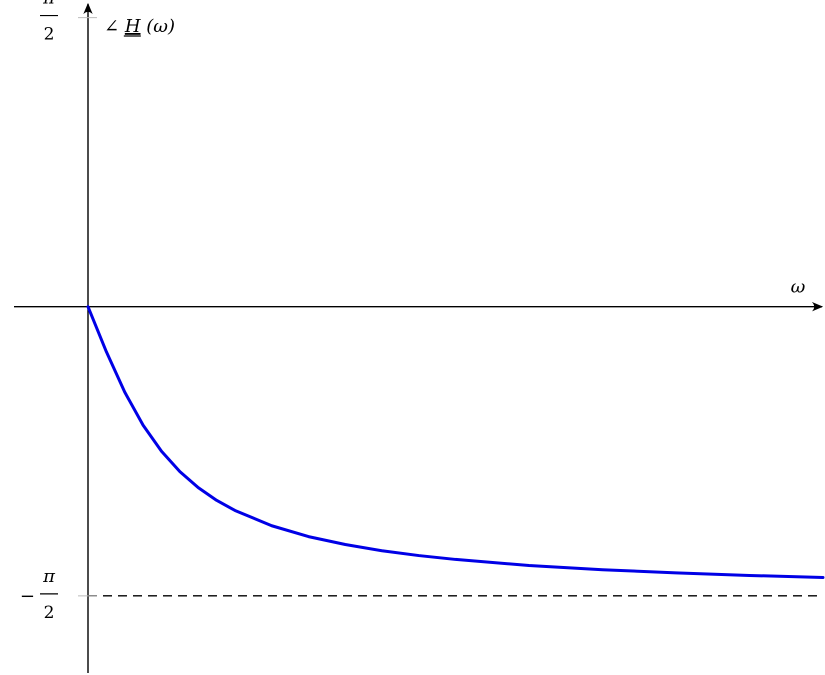 The height and width of the screenshot is (675, 825). Describe the element at coordinates (160, 26) in the screenshot. I see `y-axis-label-arg: (ω)` at that location.